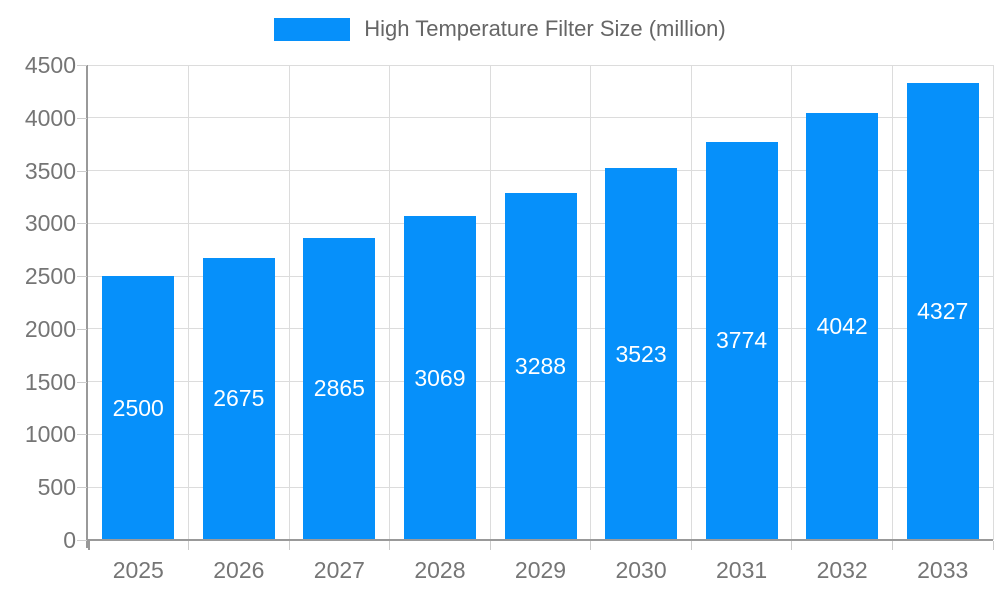 This screenshot has height=600, width=1000. What do you see at coordinates (50, 328) in the screenshot?
I see `y-tick-label: 2000` at bounding box center [50, 328].